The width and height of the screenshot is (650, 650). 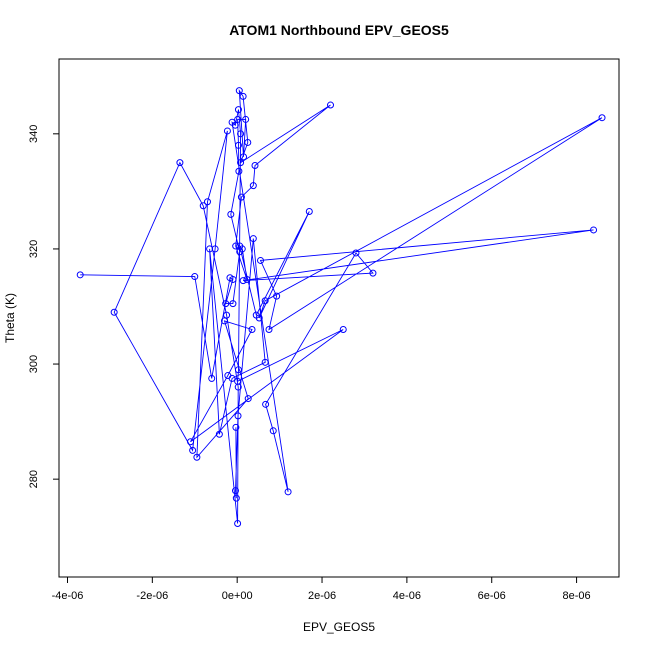 What do you see at coordinates (10, 318) in the screenshot?
I see `y-axis-label: Theta (K)` at bounding box center [10, 318].